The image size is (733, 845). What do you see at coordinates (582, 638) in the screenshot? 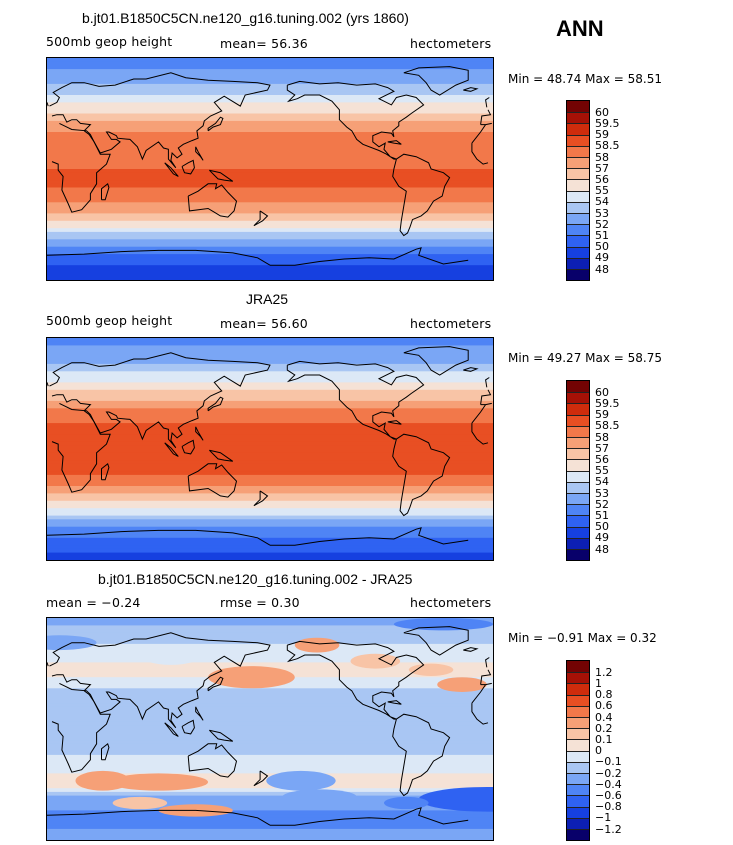
I see `panel-3-min-max: Min = −0.91 Max = 0.32` at bounding box center [582, 638].